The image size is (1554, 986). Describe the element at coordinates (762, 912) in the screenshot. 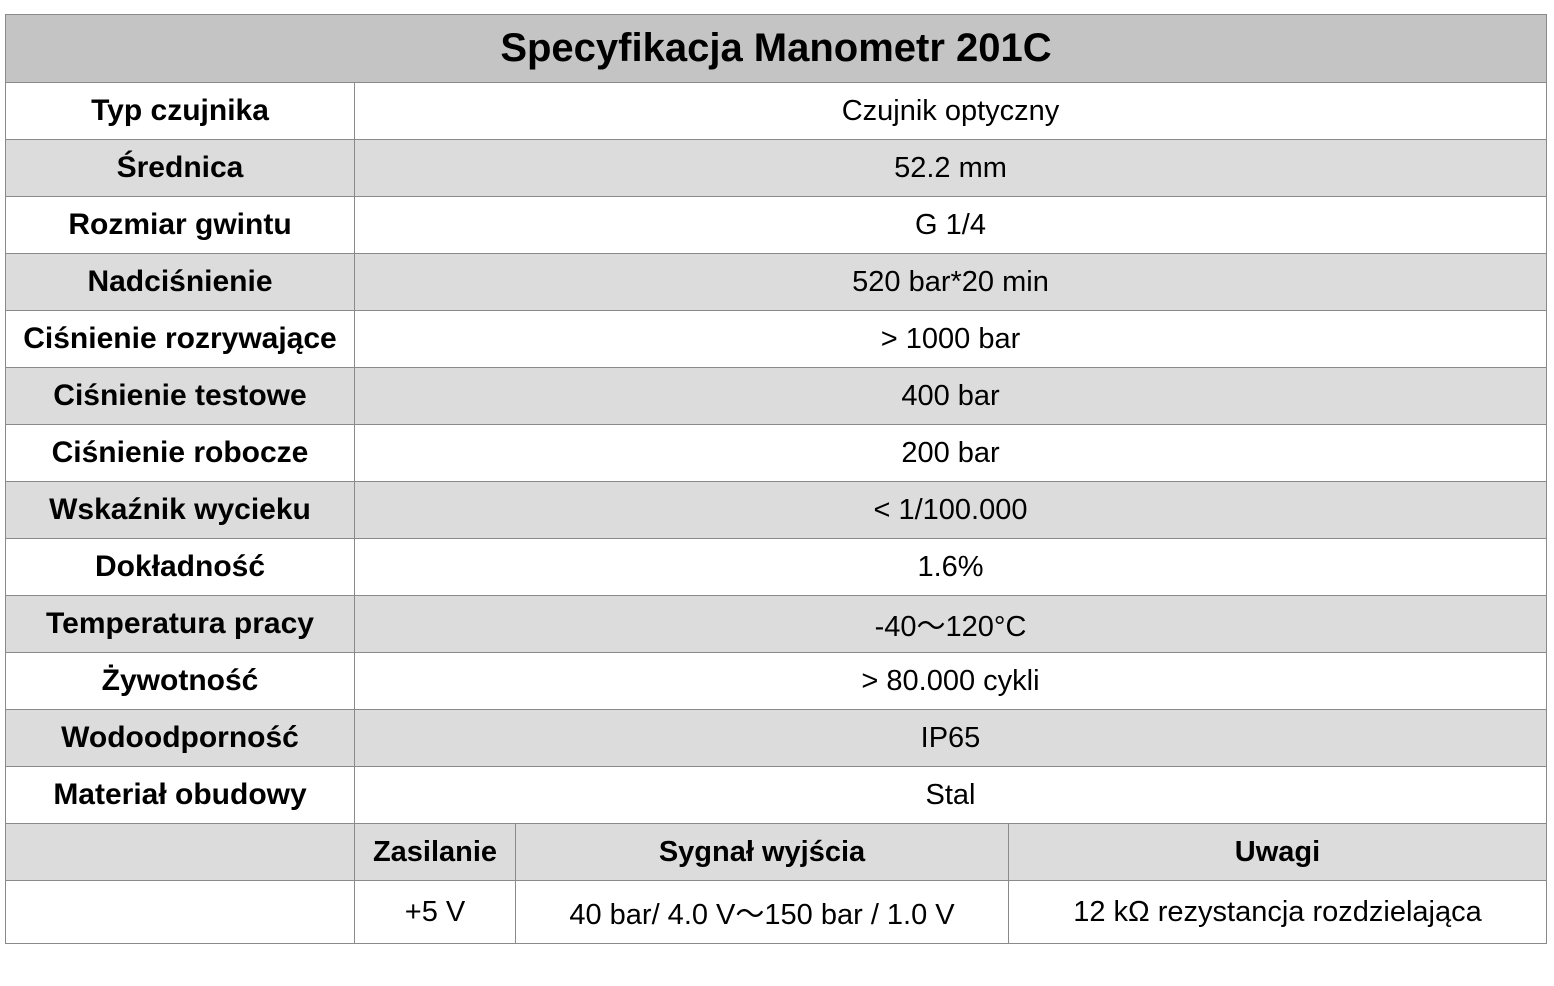

I see `output-signal-value: 40 bar/ 4.0 V～150 bar / 1.0 V` at that location.